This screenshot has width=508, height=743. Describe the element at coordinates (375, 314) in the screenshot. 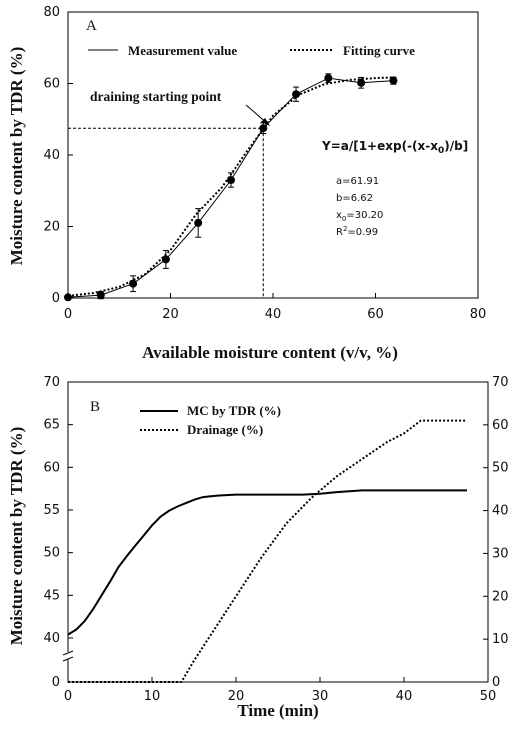

I see `x-tick-label: 60` at that location.